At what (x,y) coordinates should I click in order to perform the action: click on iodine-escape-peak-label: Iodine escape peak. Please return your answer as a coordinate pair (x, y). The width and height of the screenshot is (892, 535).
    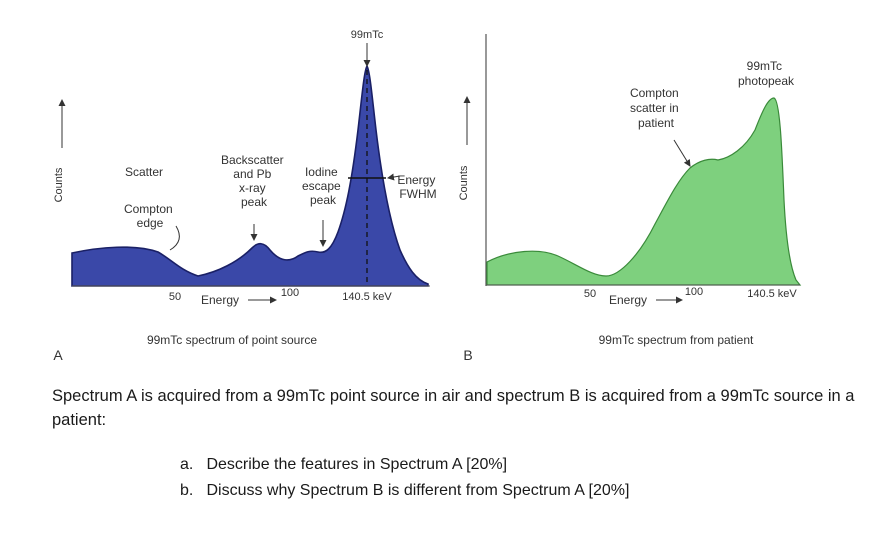
    Looking at the image, I should click on (323, 186).